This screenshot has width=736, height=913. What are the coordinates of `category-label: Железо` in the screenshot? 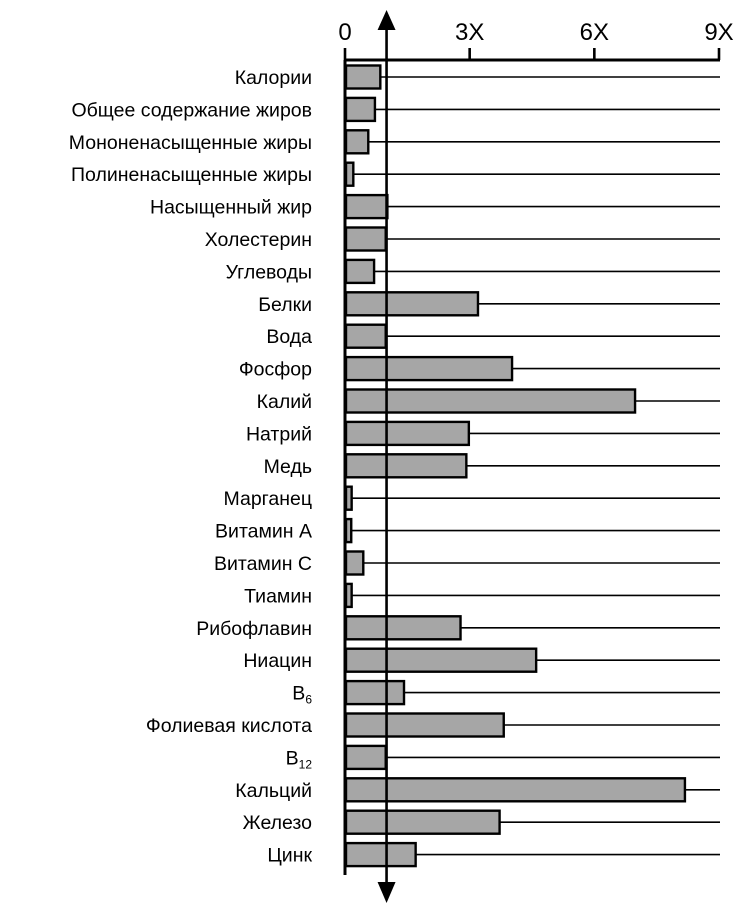 It's located at (277, 823).